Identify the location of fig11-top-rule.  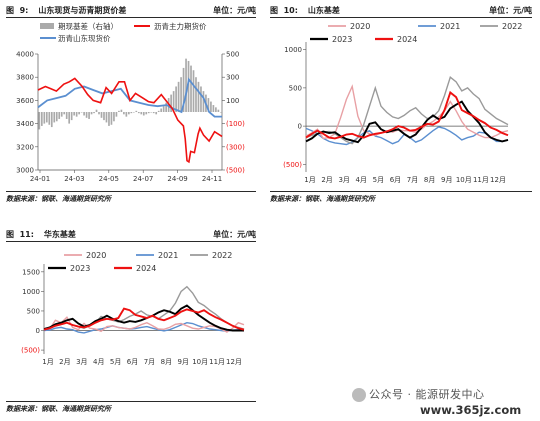
(131, 241).